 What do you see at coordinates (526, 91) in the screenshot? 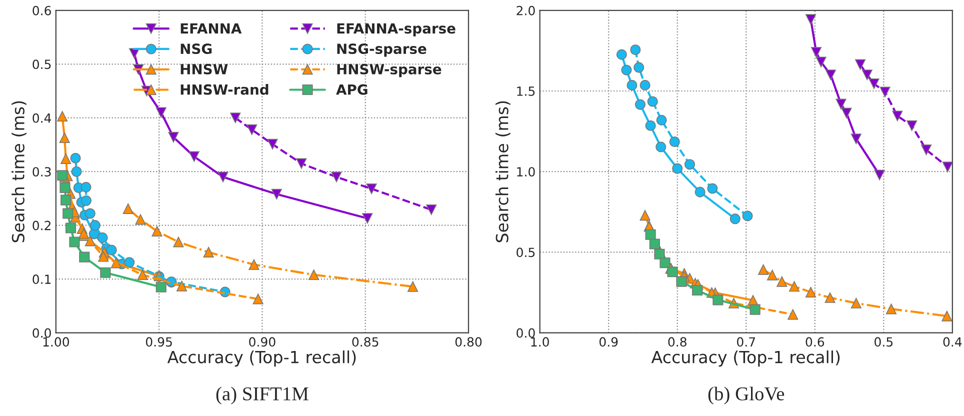
I see `y-tick-label: 1.5` at bounding box center [526, 91].